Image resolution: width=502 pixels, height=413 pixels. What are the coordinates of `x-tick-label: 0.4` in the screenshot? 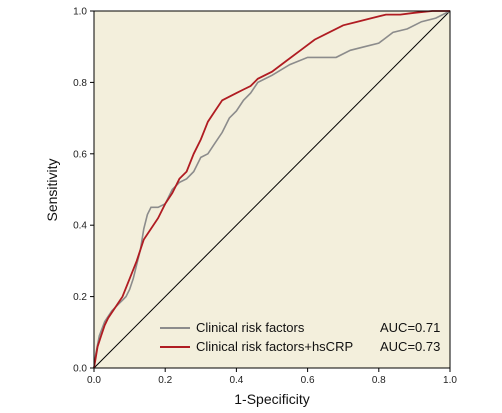 It's located at (236, 380).